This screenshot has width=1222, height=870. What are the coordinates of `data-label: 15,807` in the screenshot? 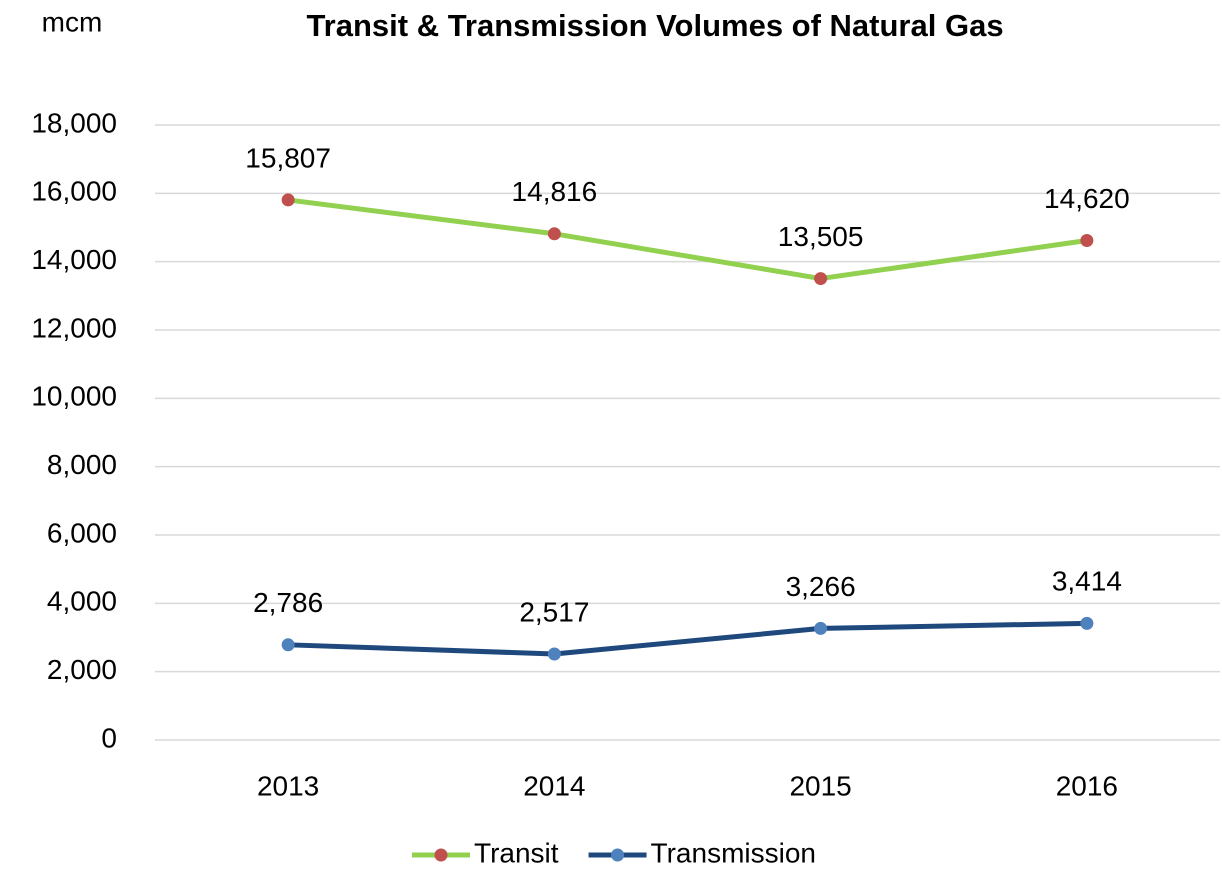 It's located at (288, 157).